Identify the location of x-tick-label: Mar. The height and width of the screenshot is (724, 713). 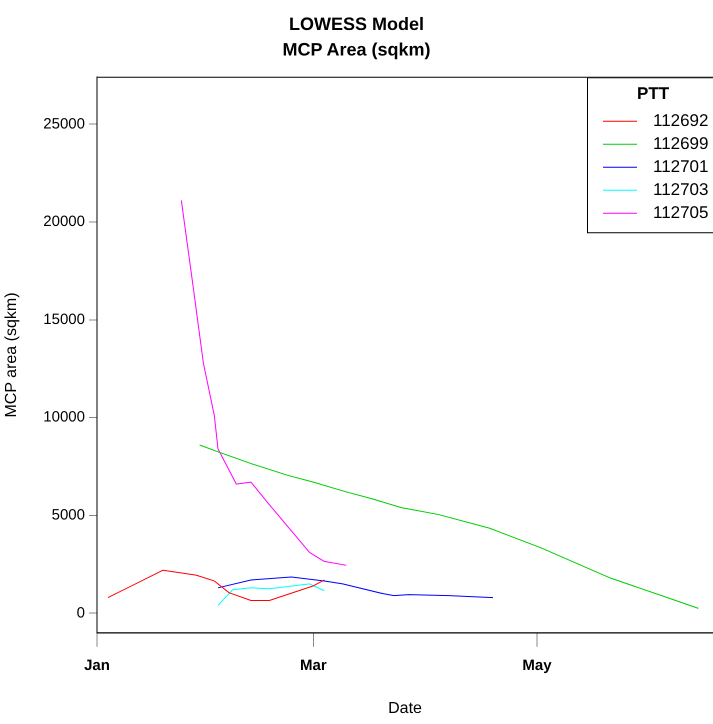
(313, 665).